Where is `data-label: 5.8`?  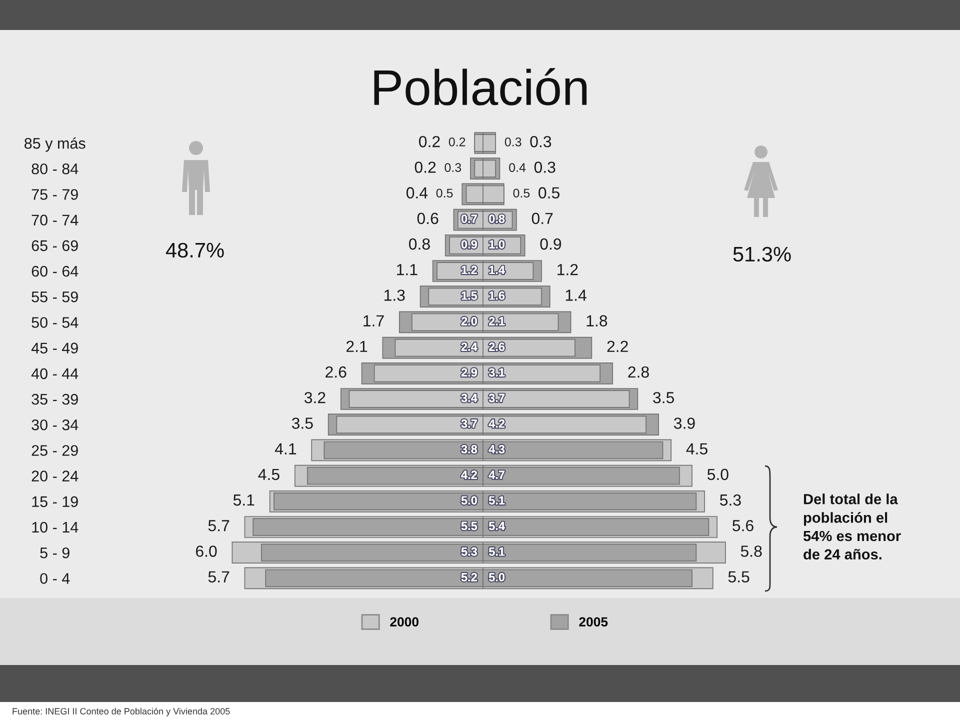
data-label: 5.8 is located at coordinates (751, 551).